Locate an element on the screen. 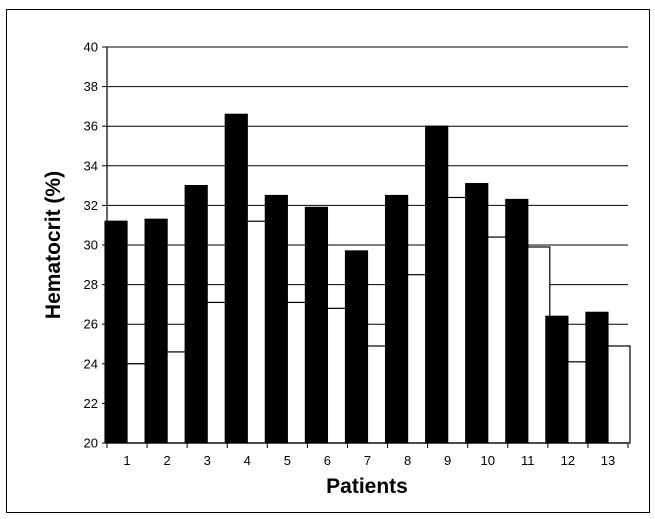  x-tick-label: 2 is located at coordinates (166, 460).